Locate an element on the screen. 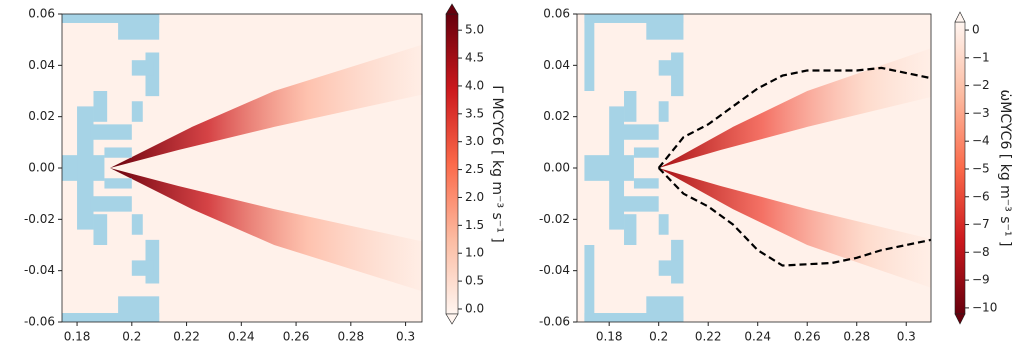  colorbar-tick-label: −5 is located at coordinates (981, 168).